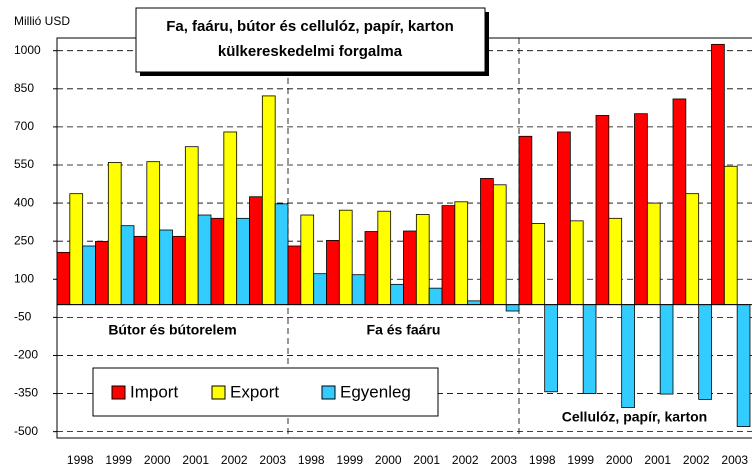  I want to click on y-tick-label: 700, so click(24, 126).